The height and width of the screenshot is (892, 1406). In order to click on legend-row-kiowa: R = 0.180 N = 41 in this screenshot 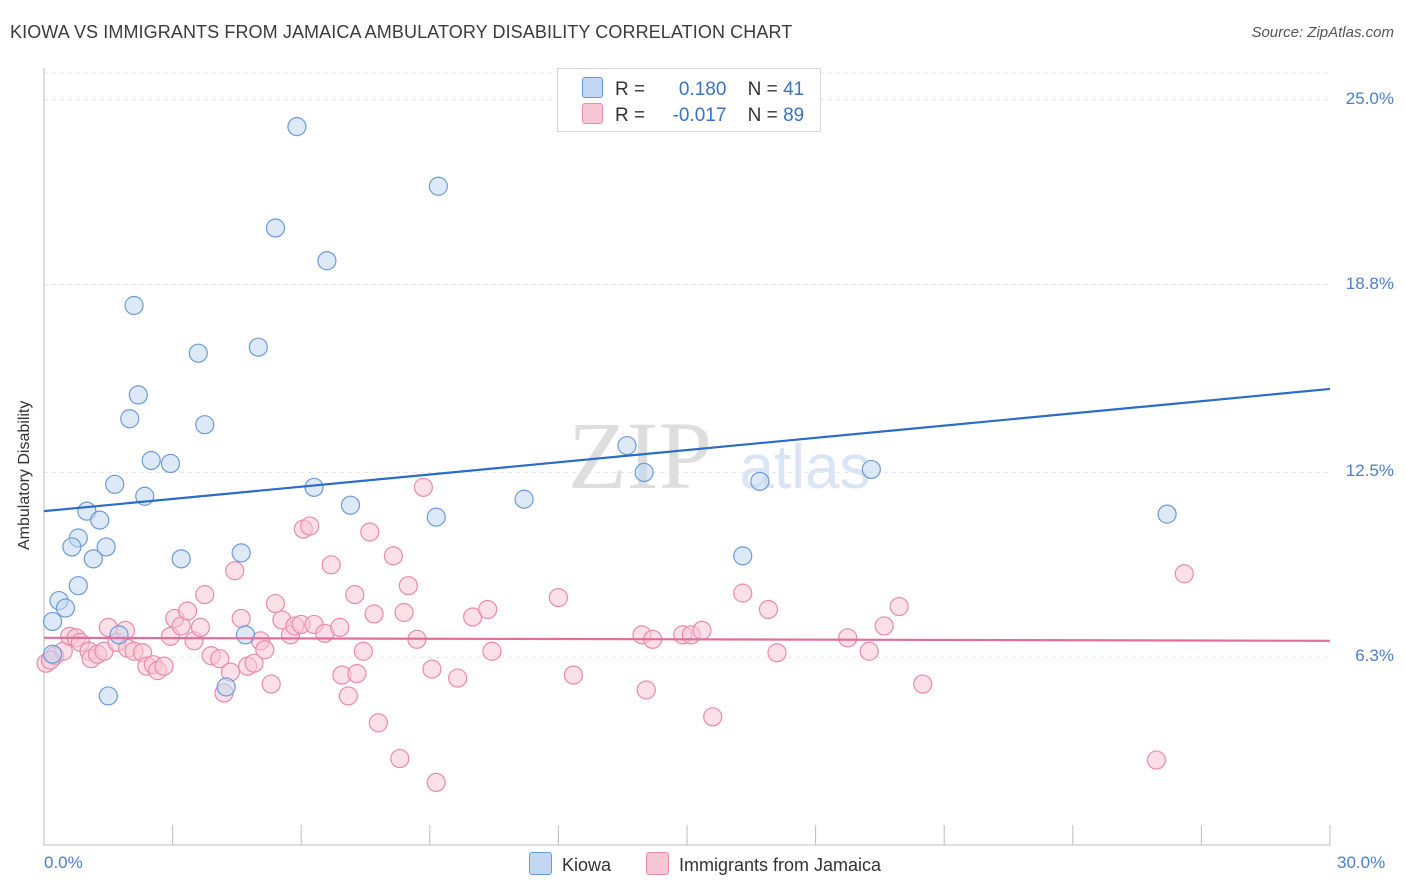, I will do `click(693, 89)`.